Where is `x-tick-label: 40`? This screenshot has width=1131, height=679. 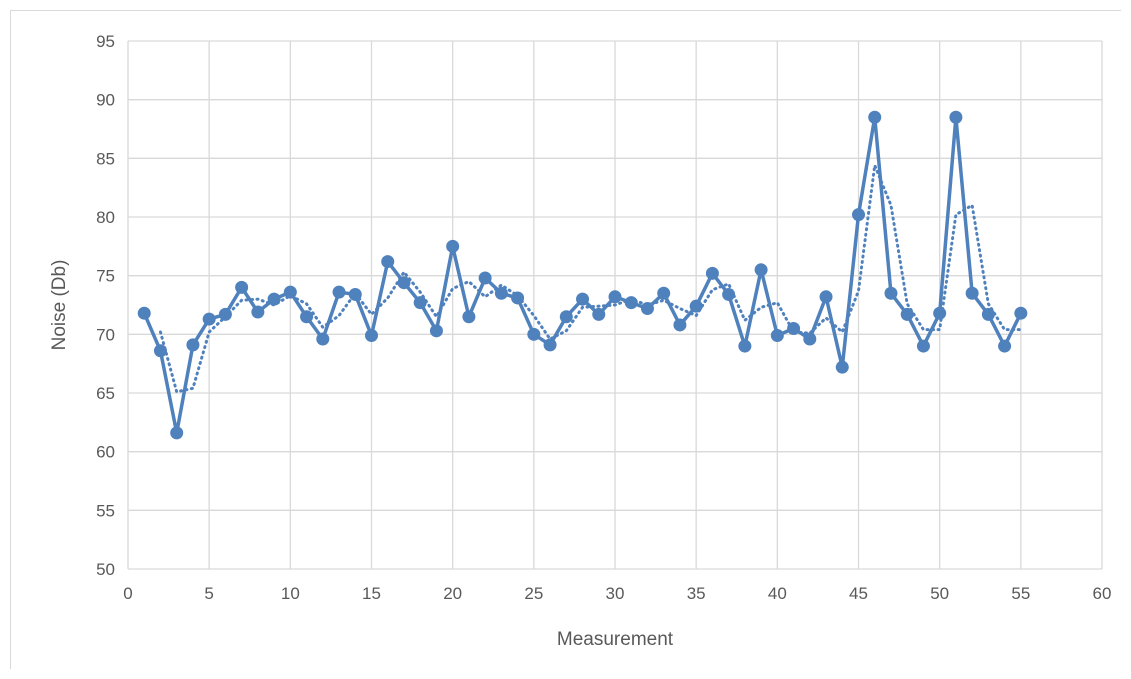 x-tick-label: 40 is located at coordinates (777, 593).